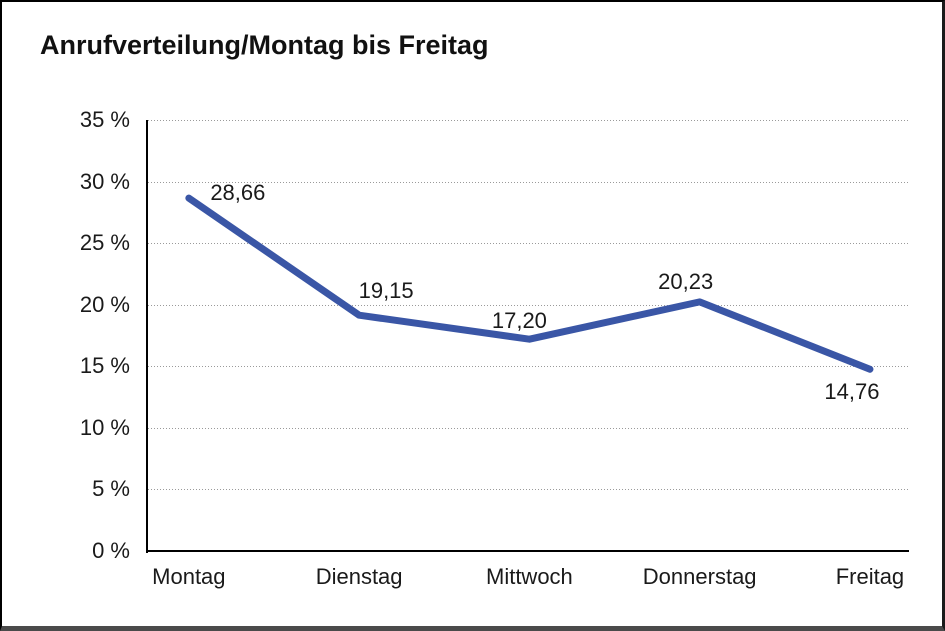 This screenshot has width=945, height=631. What do you see at coordinates (528, 305) in the screenshot?
I see `gridline-20-percent` at bounding box center [528, 305].